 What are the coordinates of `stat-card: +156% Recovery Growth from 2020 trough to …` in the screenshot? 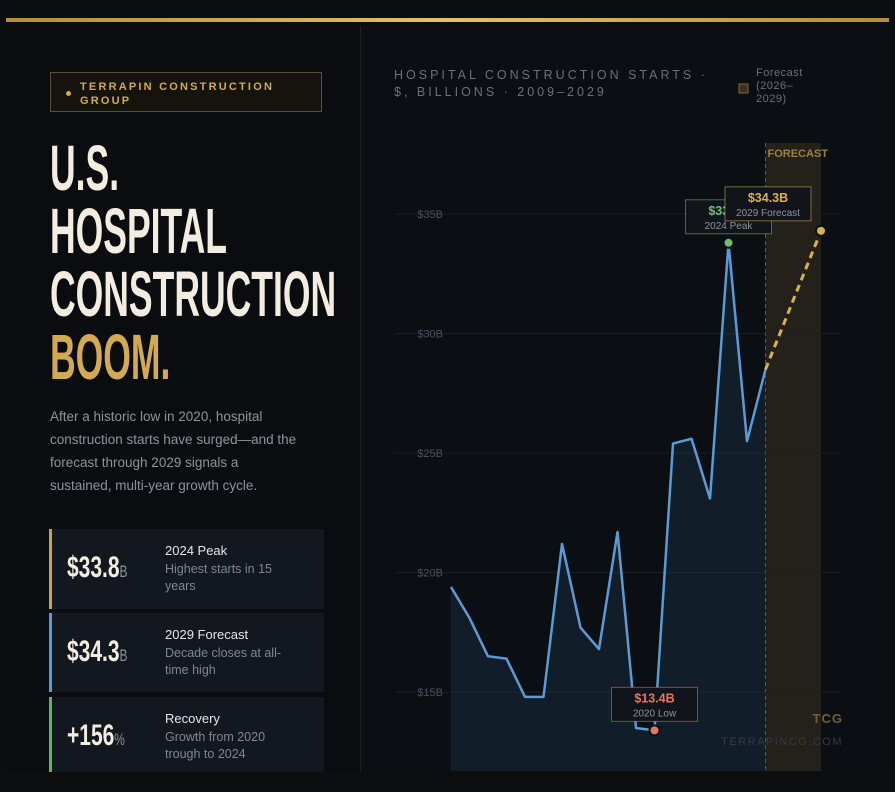 It's located at (186, 734).